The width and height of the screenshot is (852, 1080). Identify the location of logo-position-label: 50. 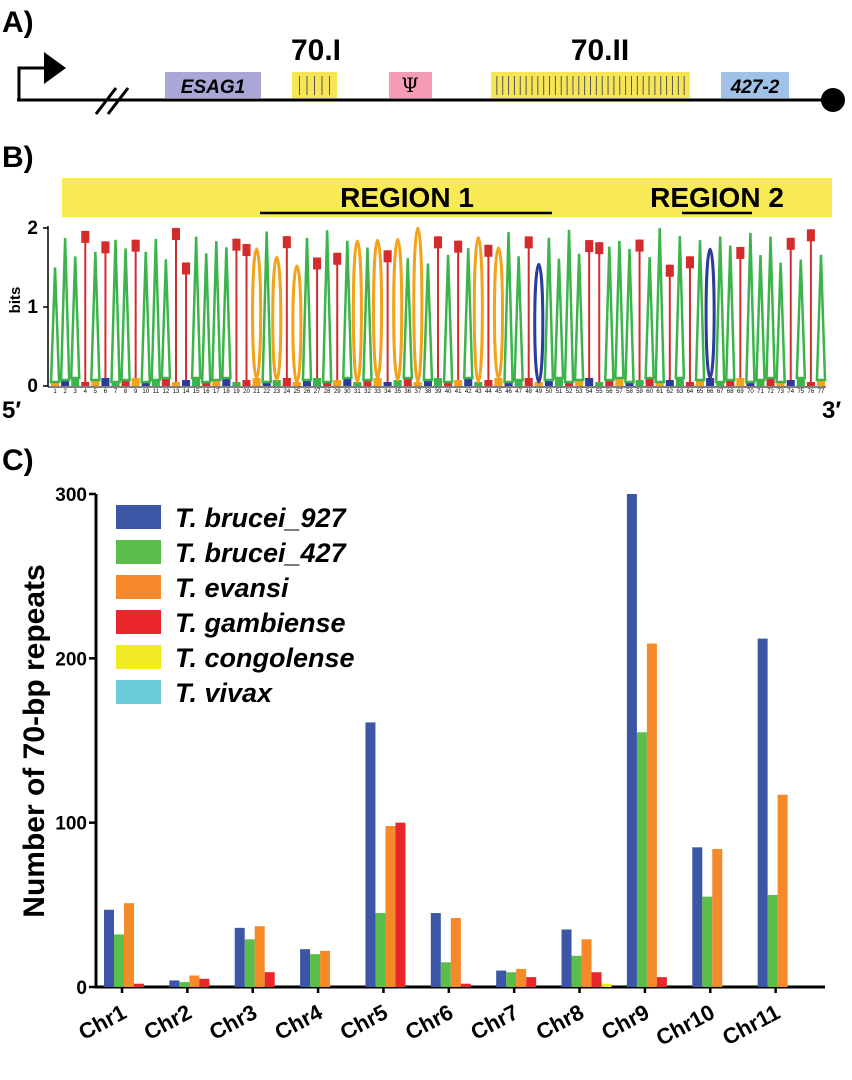
(549, 392).